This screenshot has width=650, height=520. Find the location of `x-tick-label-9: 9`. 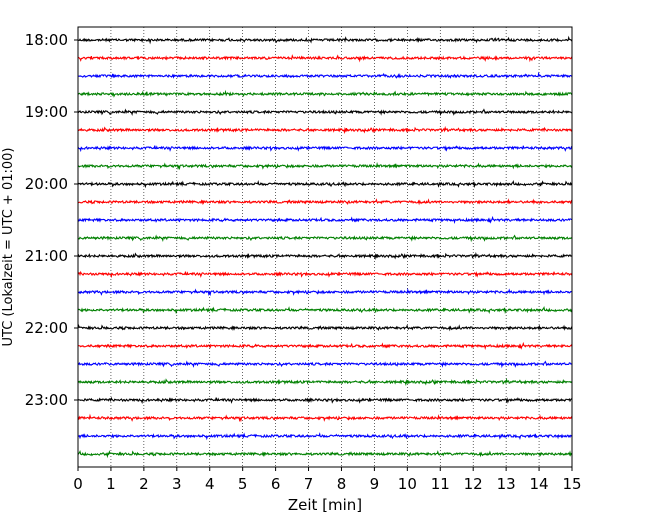

x-tick-label-9: 9 is located at coordinates (375, 484).